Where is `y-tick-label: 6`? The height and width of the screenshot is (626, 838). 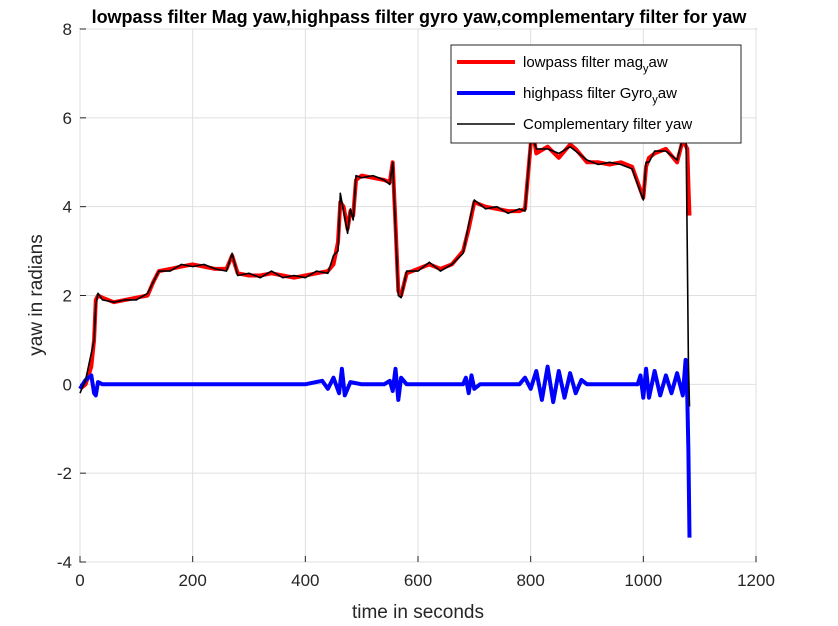
y-tick-label: 6 is located at coordinates (67, 118).